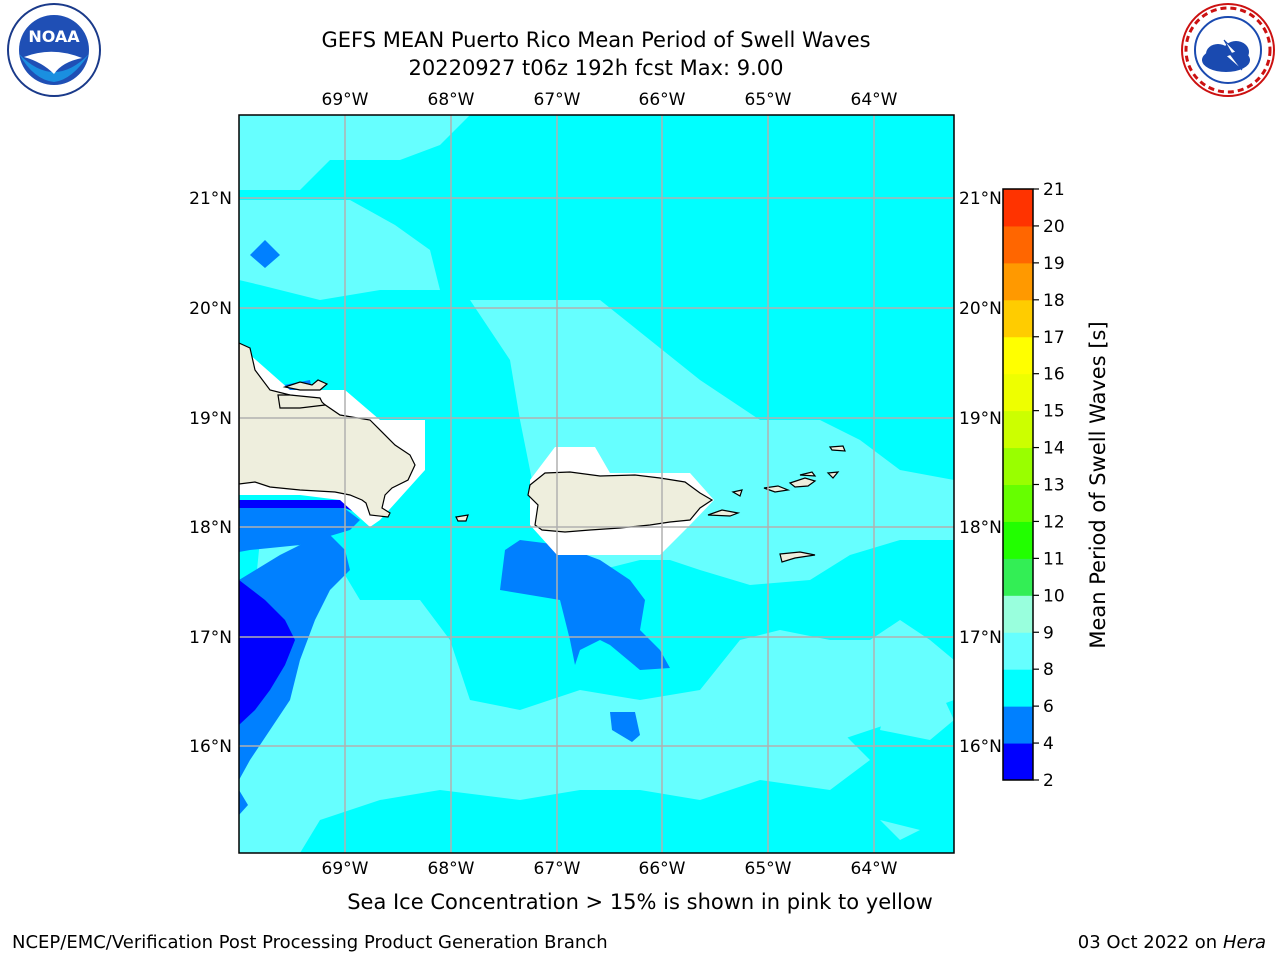  What do you see at coordinates (833, 475) in the screenshot?
I see `anguilla-island` at bounding box center [833, 475].